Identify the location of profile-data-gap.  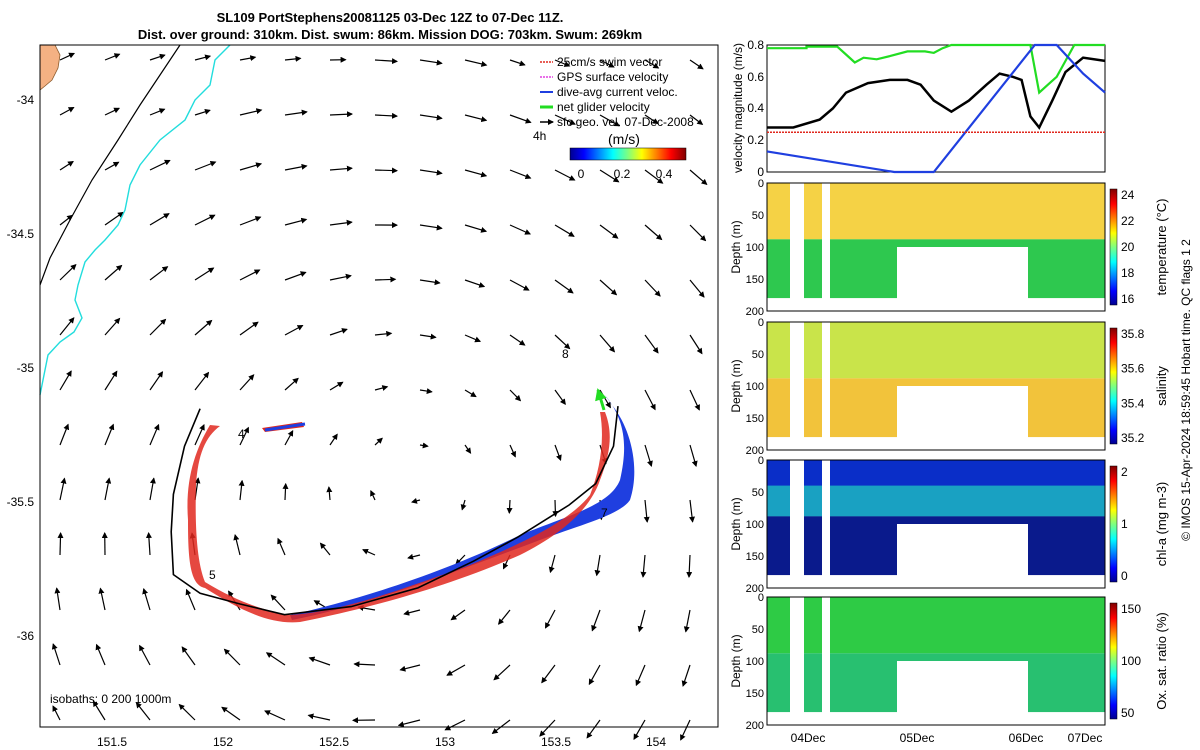
(826, 661).